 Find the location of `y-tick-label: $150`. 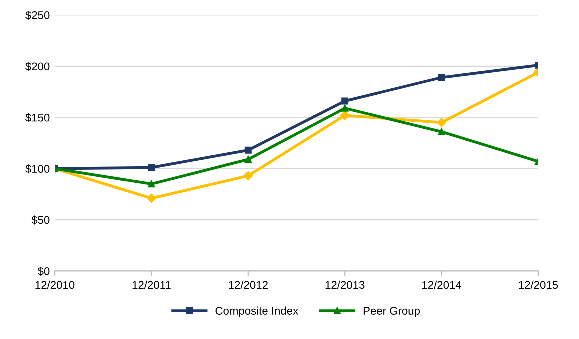

y-tick-label: $150 is located at coordinates (38, 117).